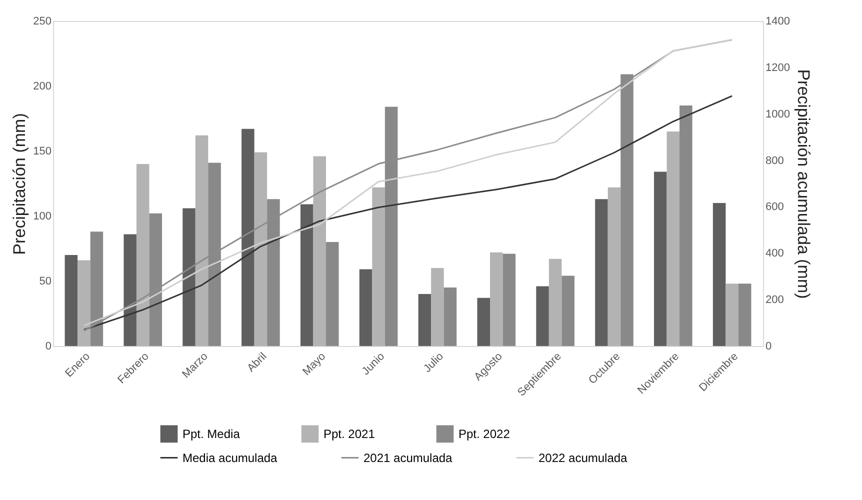 The width and height of the screenshot is (862, 500). I want to click on legend-label: Ppt. Media, so click(211, 433).